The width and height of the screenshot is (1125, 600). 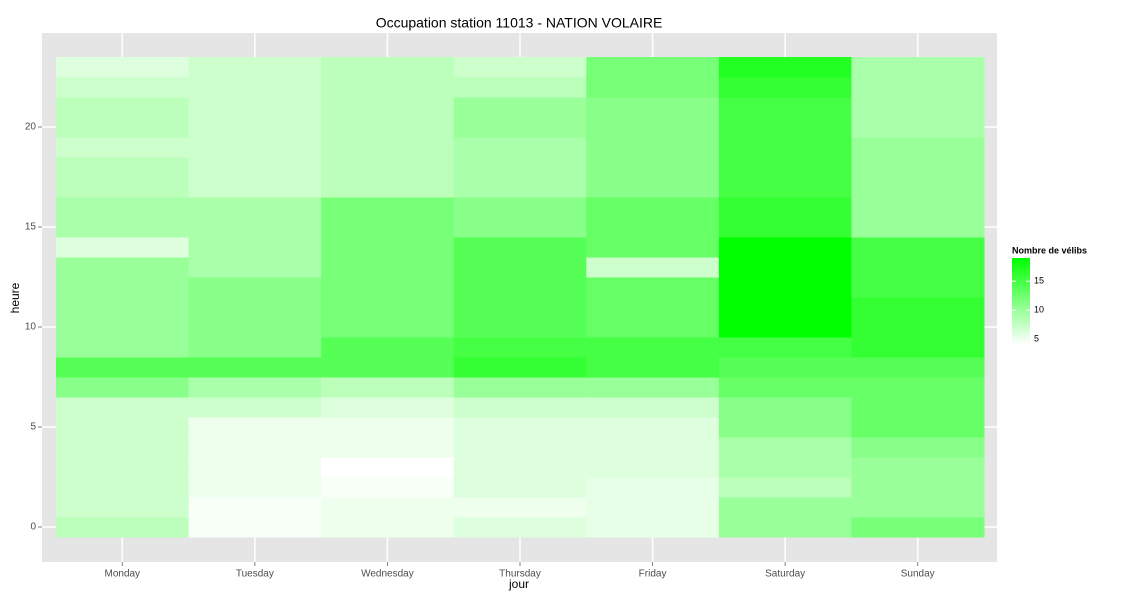 What do you see at coordinates (1039, 281) in the screenshot?
I see `legend-tick-label: 15` at bounding box center [1039, 281].